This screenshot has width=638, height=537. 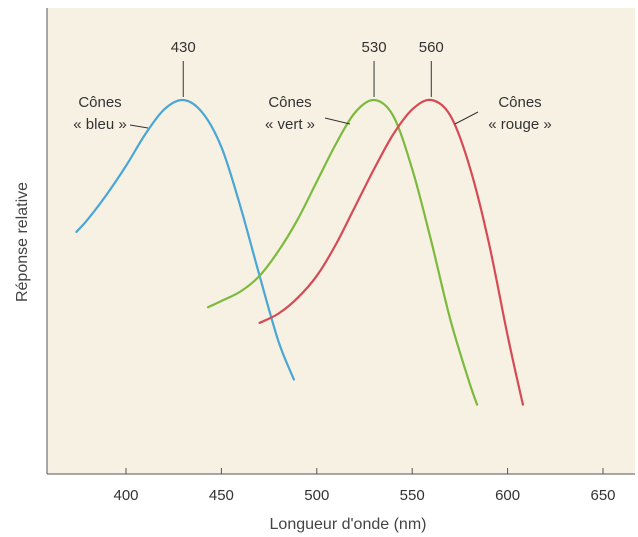 What do you see at coordinates (602, 495) in the screenshot?
I see `x-tick-label: 650` at bounding box center [602, 495].